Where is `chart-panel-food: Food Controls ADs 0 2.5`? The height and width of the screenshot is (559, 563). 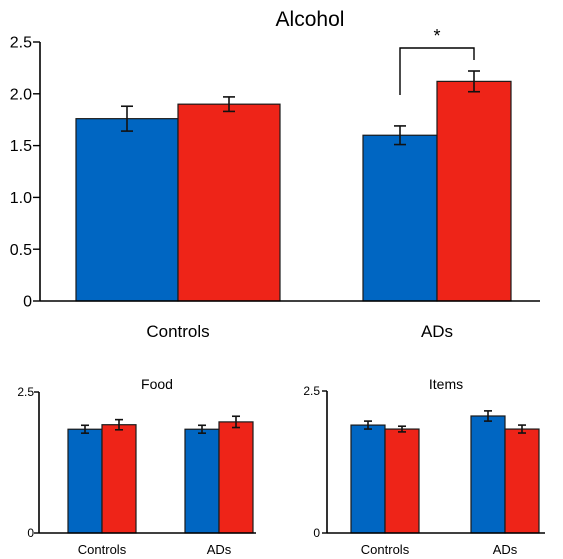 chart-panel-food: Food Controls ADs 0 2.5 is located at coordinates (136, 466).